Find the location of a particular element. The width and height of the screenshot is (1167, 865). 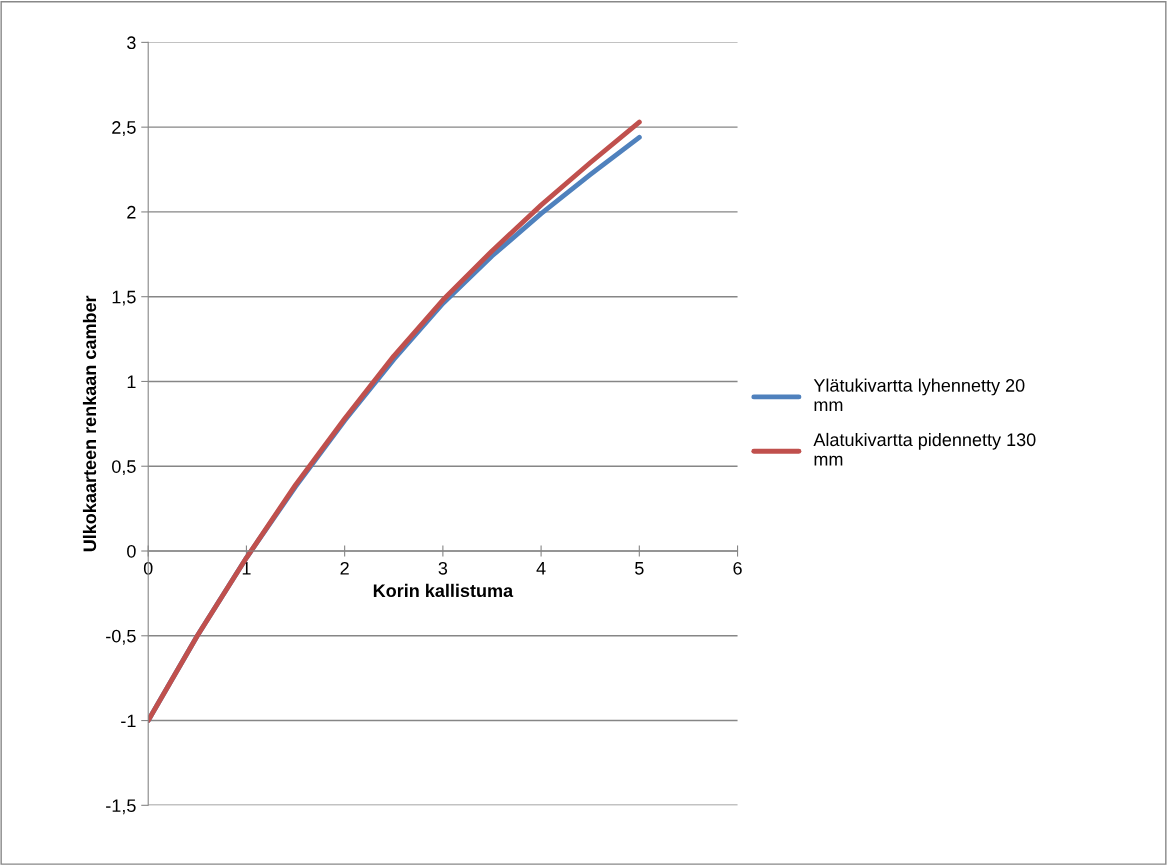

y-tick-label: 0 is located at coordinates (131, 551).